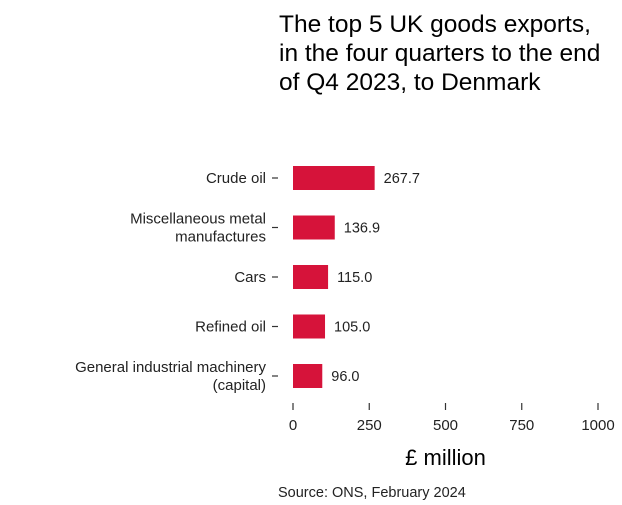 This screenshot has height=505, width=622. Describe the element at coordinates (239, 385) in the screenshot. I see `category-label: (capital)` at that location.